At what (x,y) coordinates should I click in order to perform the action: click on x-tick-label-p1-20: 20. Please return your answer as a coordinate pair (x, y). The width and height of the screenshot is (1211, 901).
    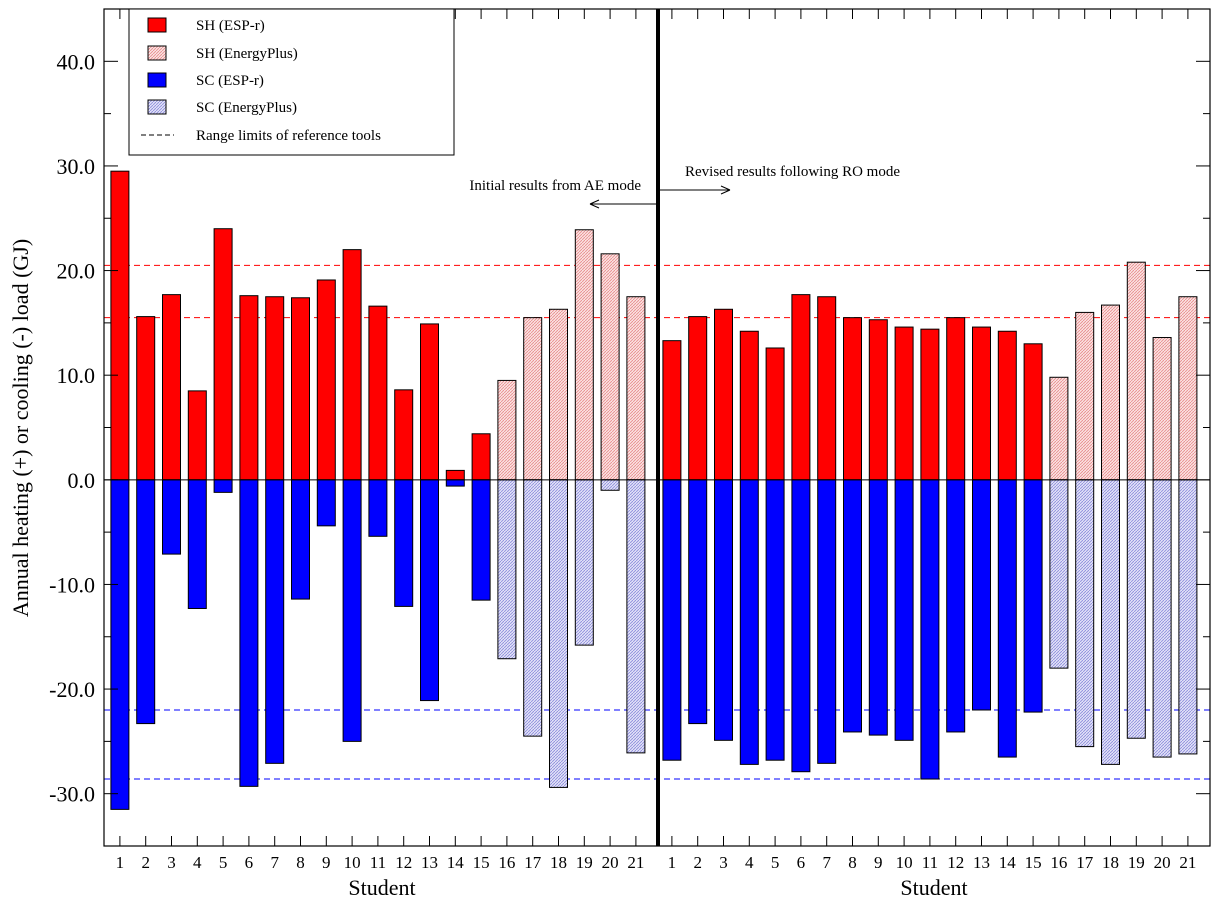
    Looking at the image, I should click on (610, 862).